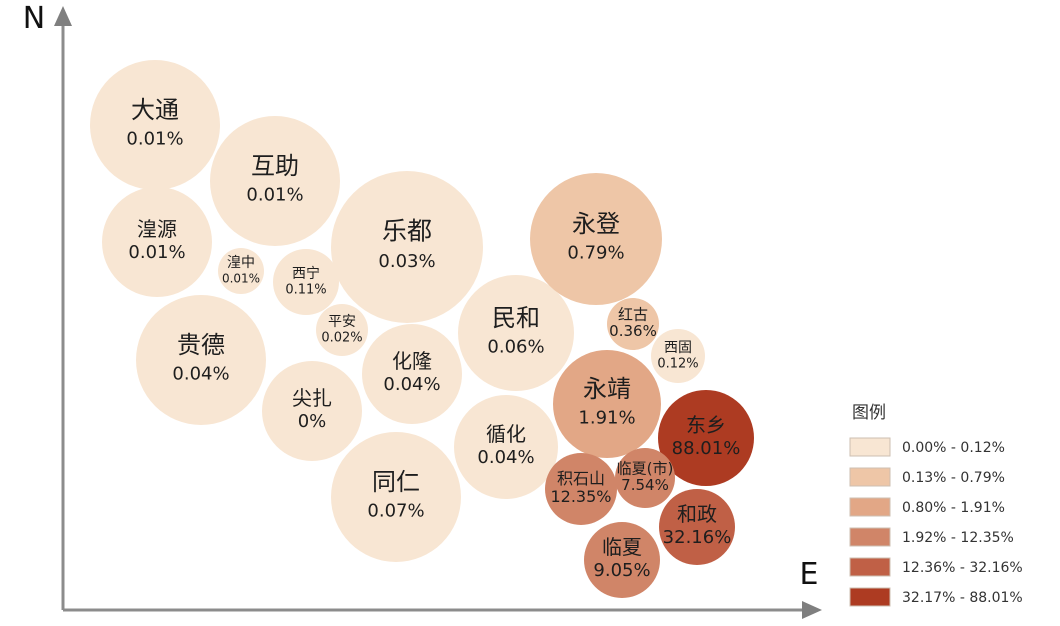 The height and width of the screenshot is (626, 1060). Describe the element at coordinates (155, 110) in the screenshot. I see `bubble-name-label: 大通` at that location.